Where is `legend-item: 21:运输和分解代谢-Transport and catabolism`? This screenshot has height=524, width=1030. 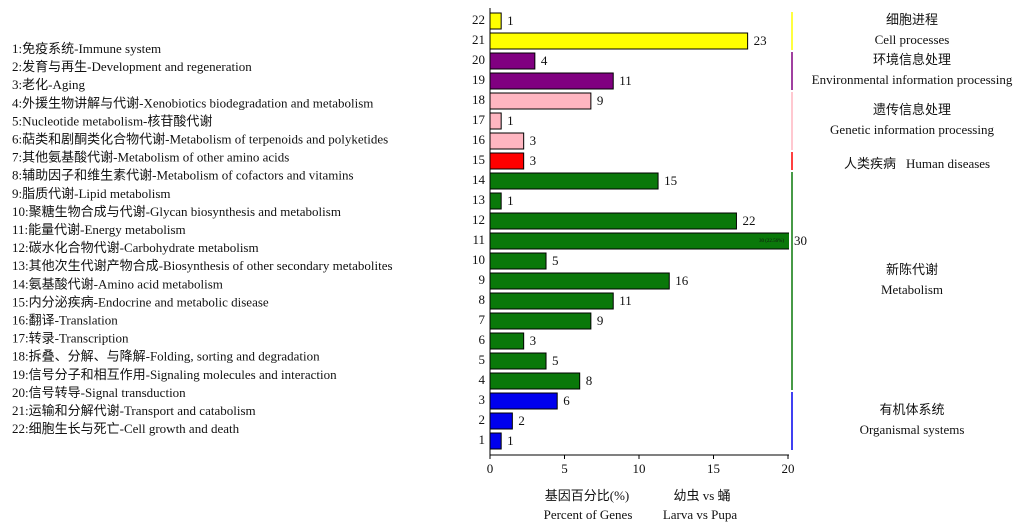
legend-item: 21:运输和分解代谢-Transport and catabolism is located at coordinates (134, 410).